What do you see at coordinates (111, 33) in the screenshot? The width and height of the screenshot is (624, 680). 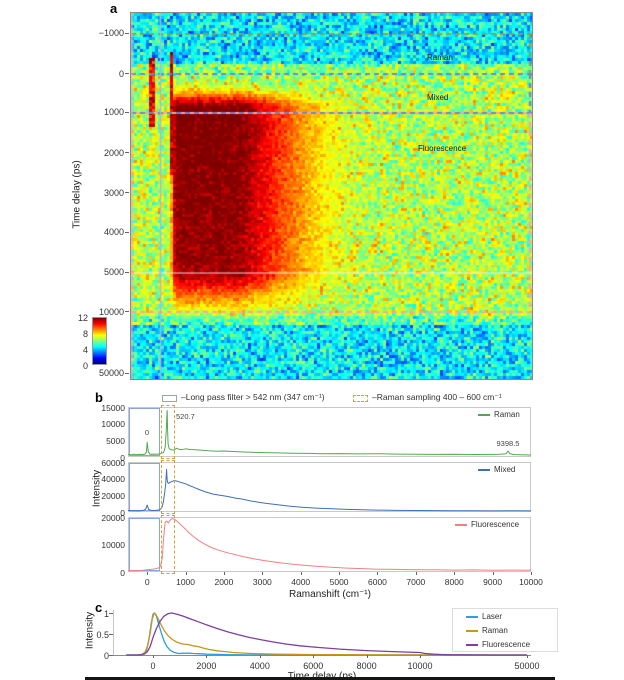 I see `panel-a-ytick-0: −1000` at bounding box center [111, 33].